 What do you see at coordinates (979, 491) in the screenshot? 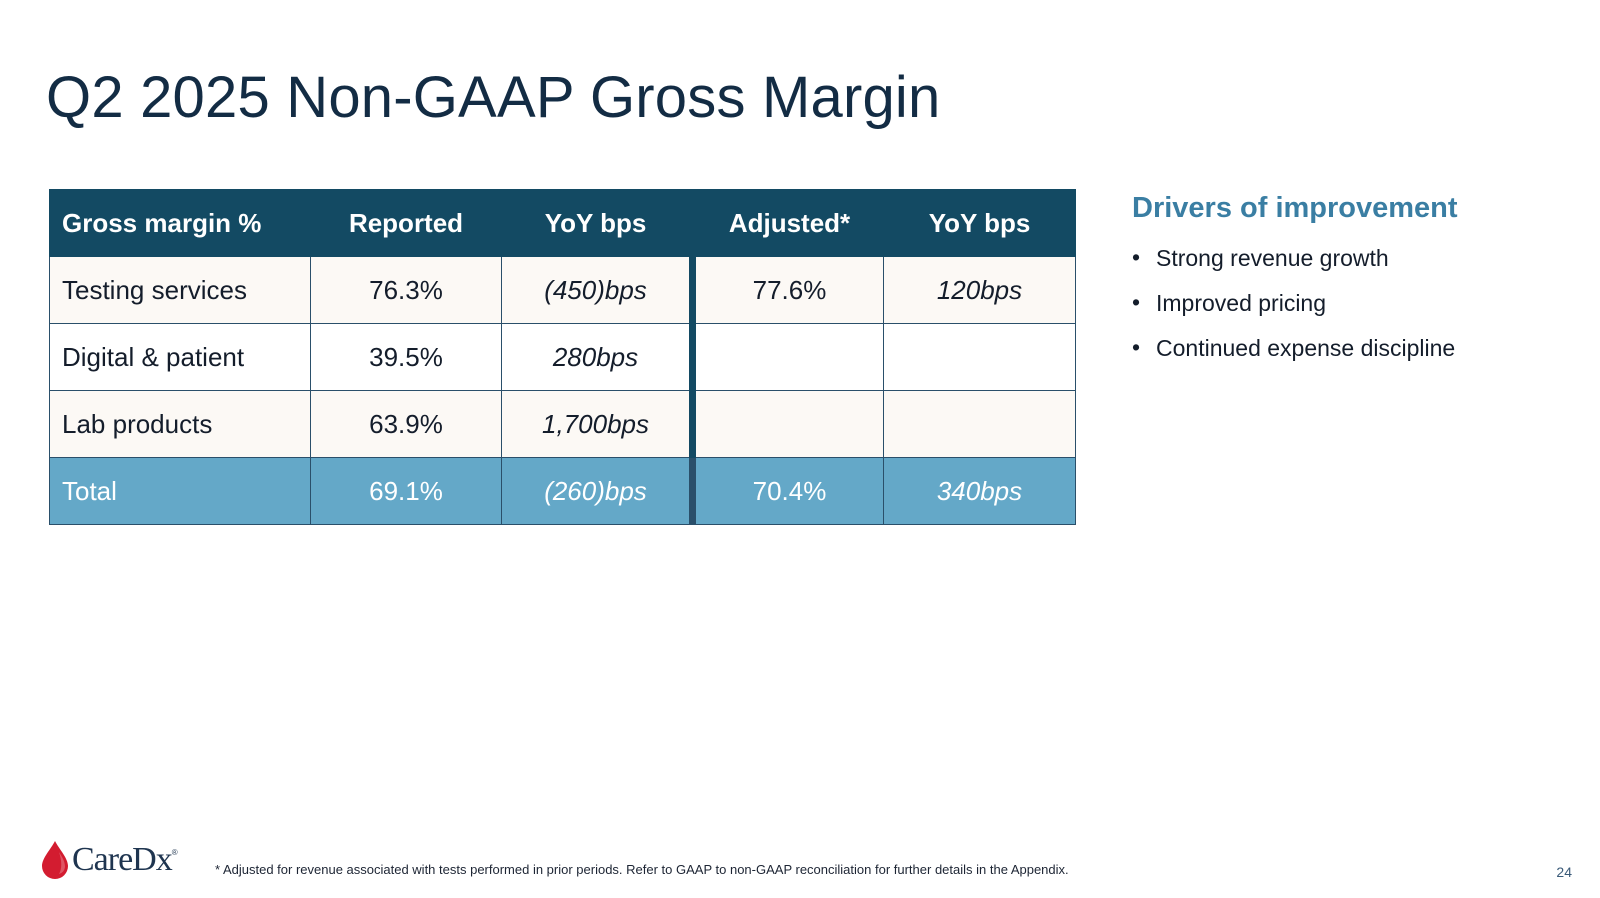
I see `total-adjusted-yoy-value: 340bps` at bounding box center [979, 491].